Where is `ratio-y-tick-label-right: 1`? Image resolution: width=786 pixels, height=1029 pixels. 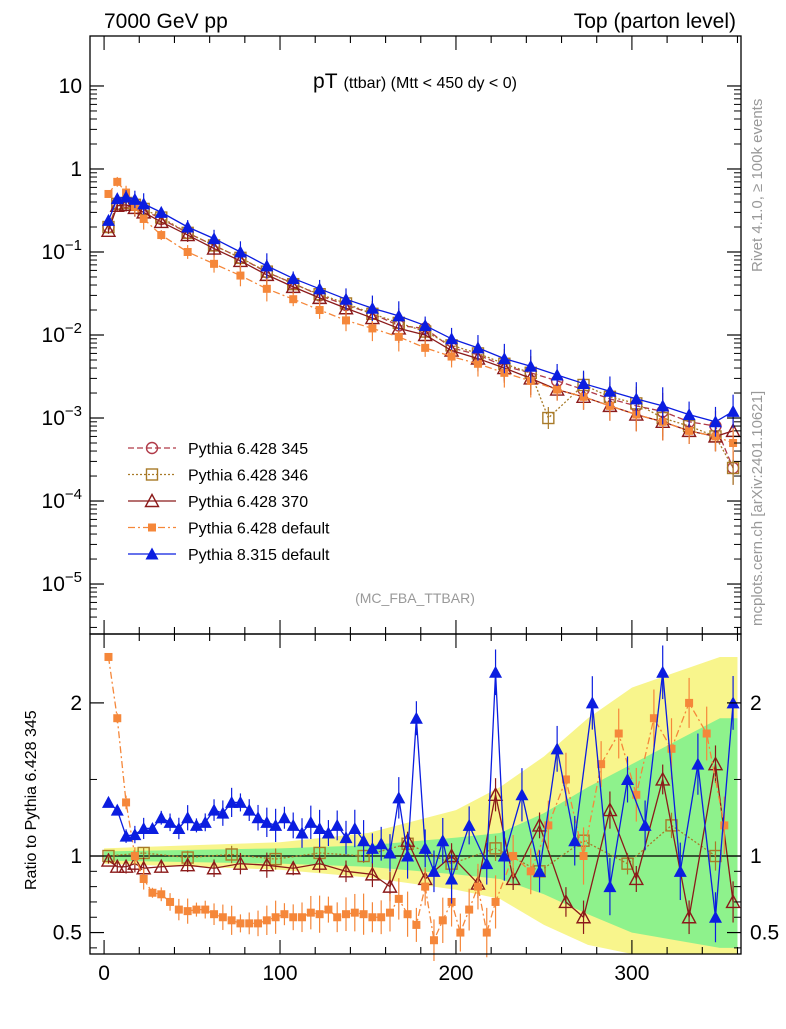 ratio-y-tick-label-right: 1 is located at coordinates (756, 856).